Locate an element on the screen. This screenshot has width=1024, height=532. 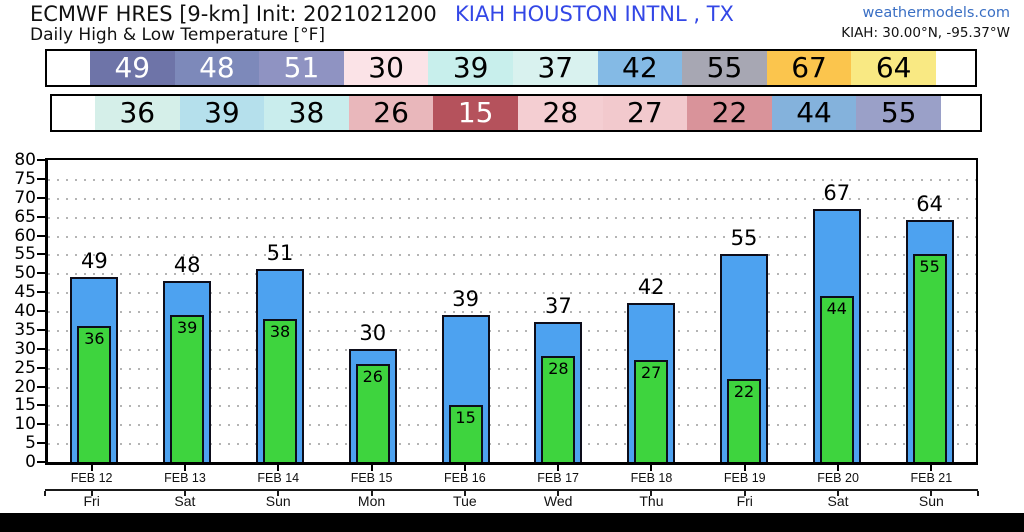
station-name: KIAH HOUSTON INTNL , TX is located at coordinates (594, 14).